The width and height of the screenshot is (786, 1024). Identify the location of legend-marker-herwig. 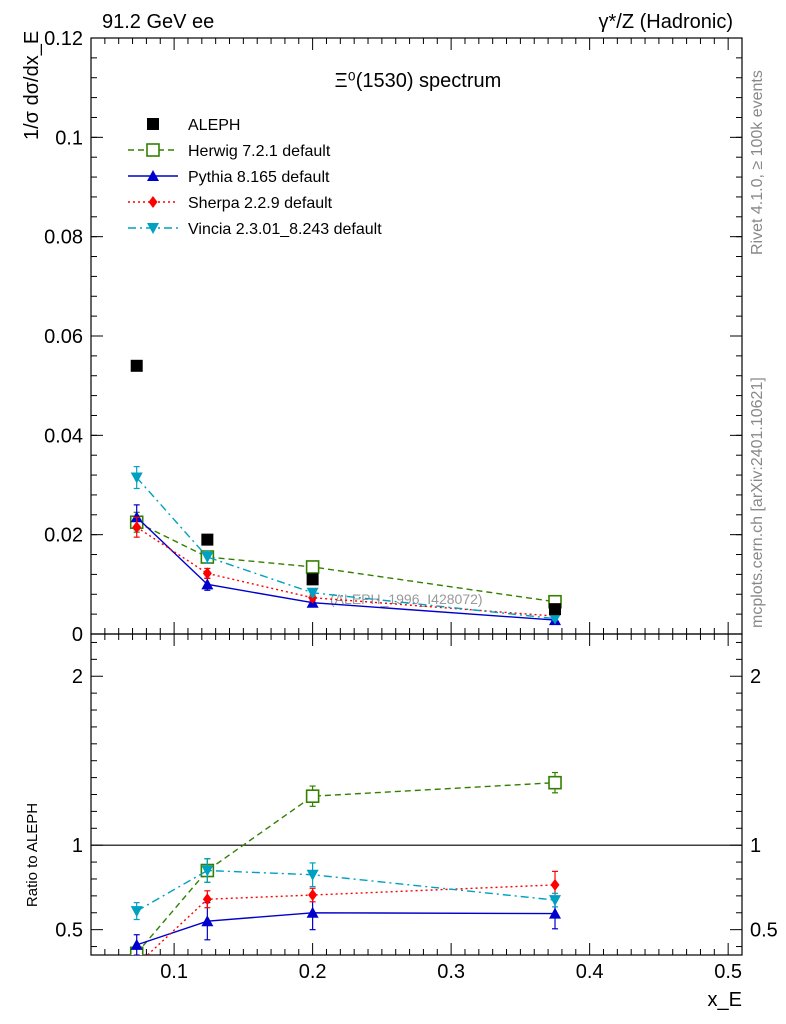
(153, 150).